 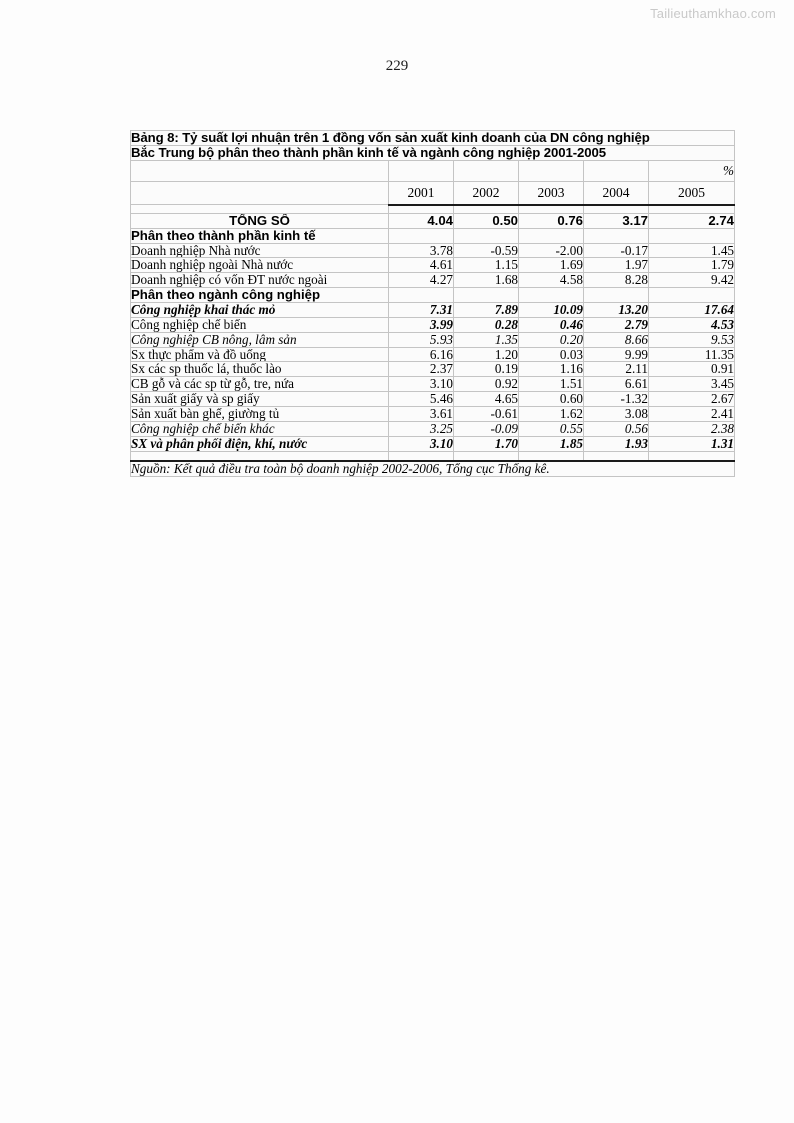 I want to click on row-label: Công nghiệp CB nông, lâm sản, so click(x=259, y=339).